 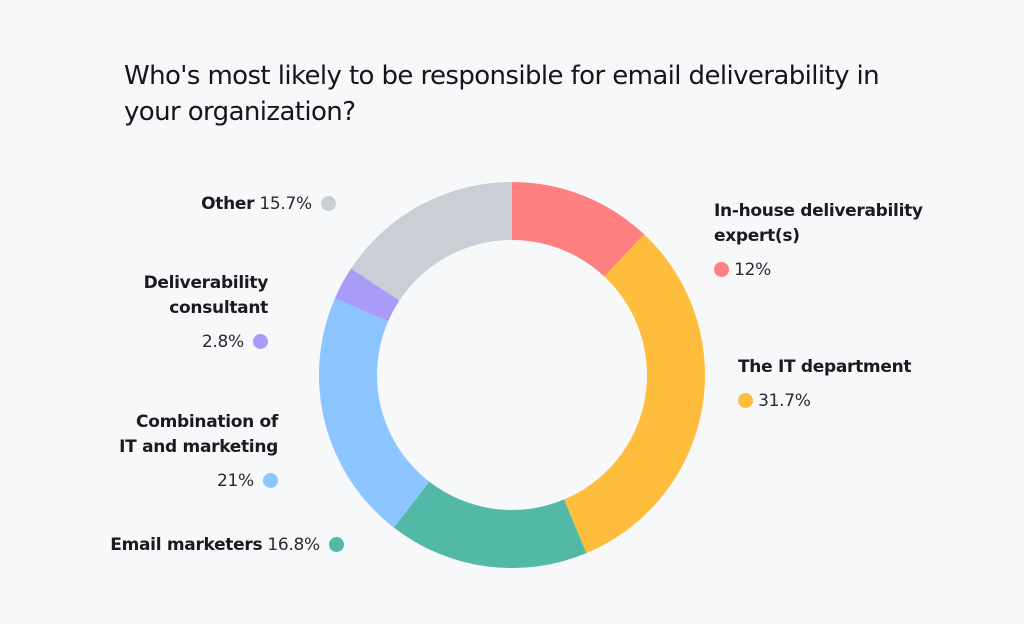 I want to click on label-it: The IT department 31.7%, so click(x=825, y=384).